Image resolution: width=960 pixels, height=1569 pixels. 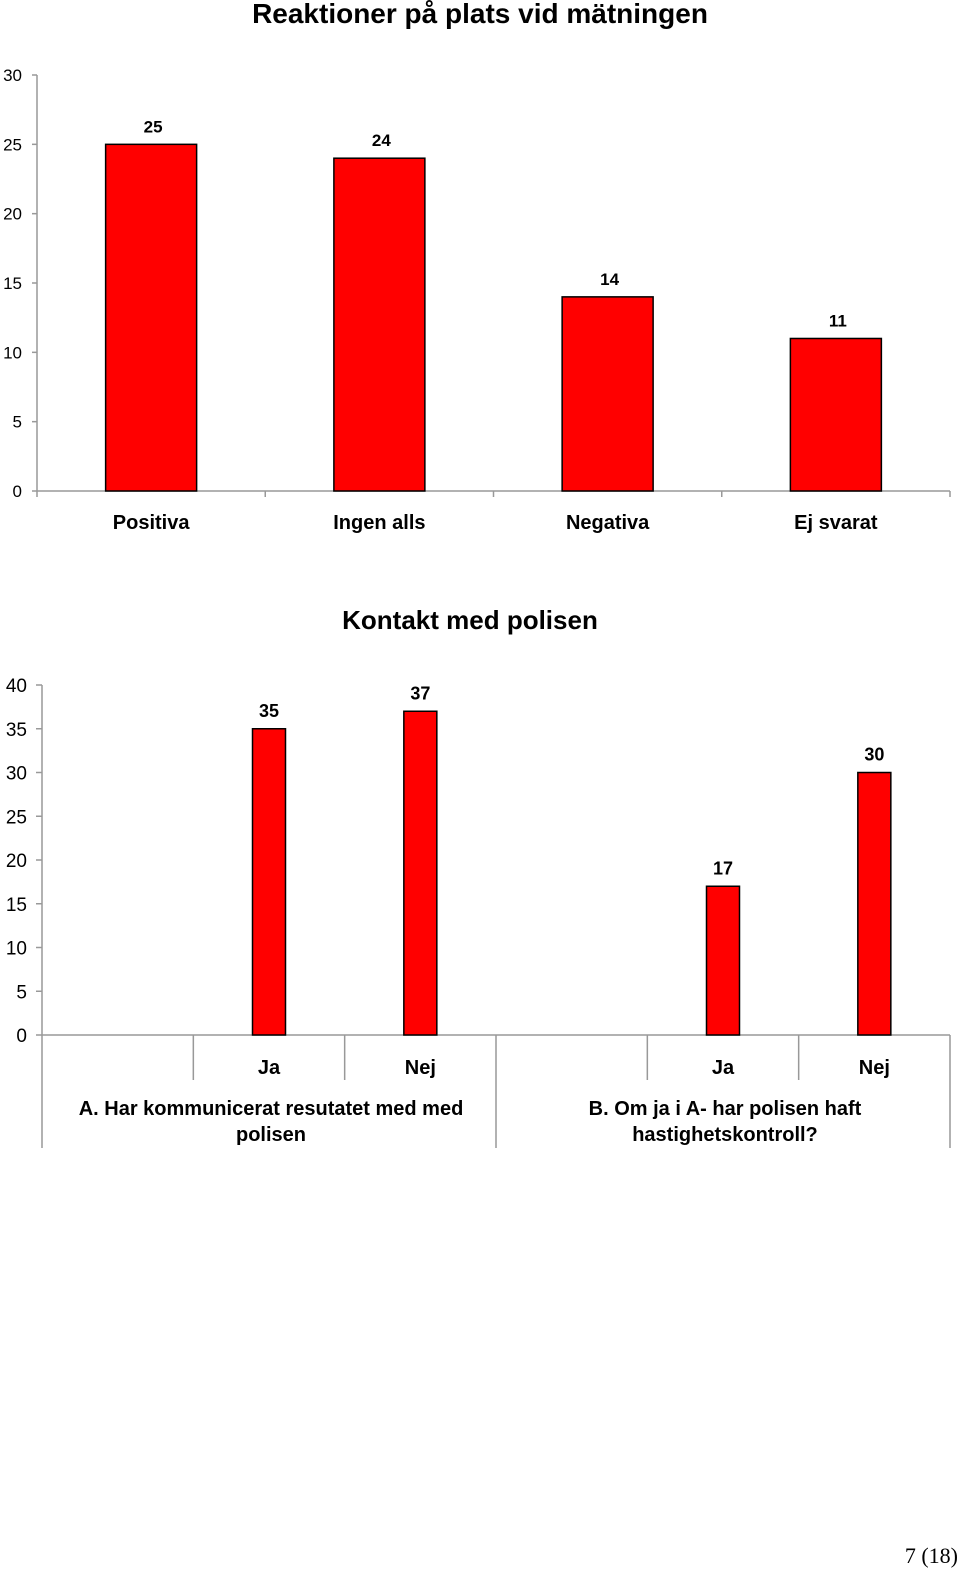 I want to click on chart-title: Kontakt med polisen, so click(x=470, y=620).